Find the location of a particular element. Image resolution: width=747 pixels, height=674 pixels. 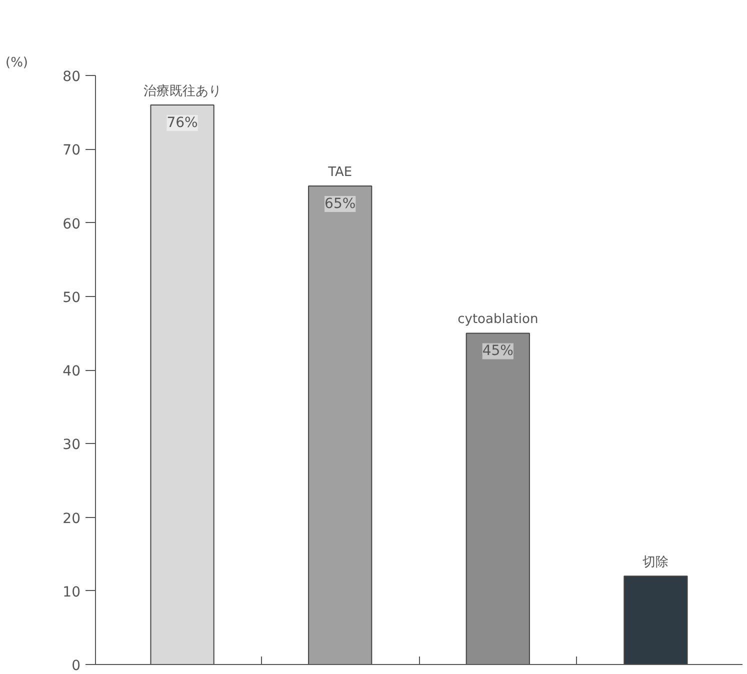

y-tick-label: 50 is located at coordinates (71, 298).